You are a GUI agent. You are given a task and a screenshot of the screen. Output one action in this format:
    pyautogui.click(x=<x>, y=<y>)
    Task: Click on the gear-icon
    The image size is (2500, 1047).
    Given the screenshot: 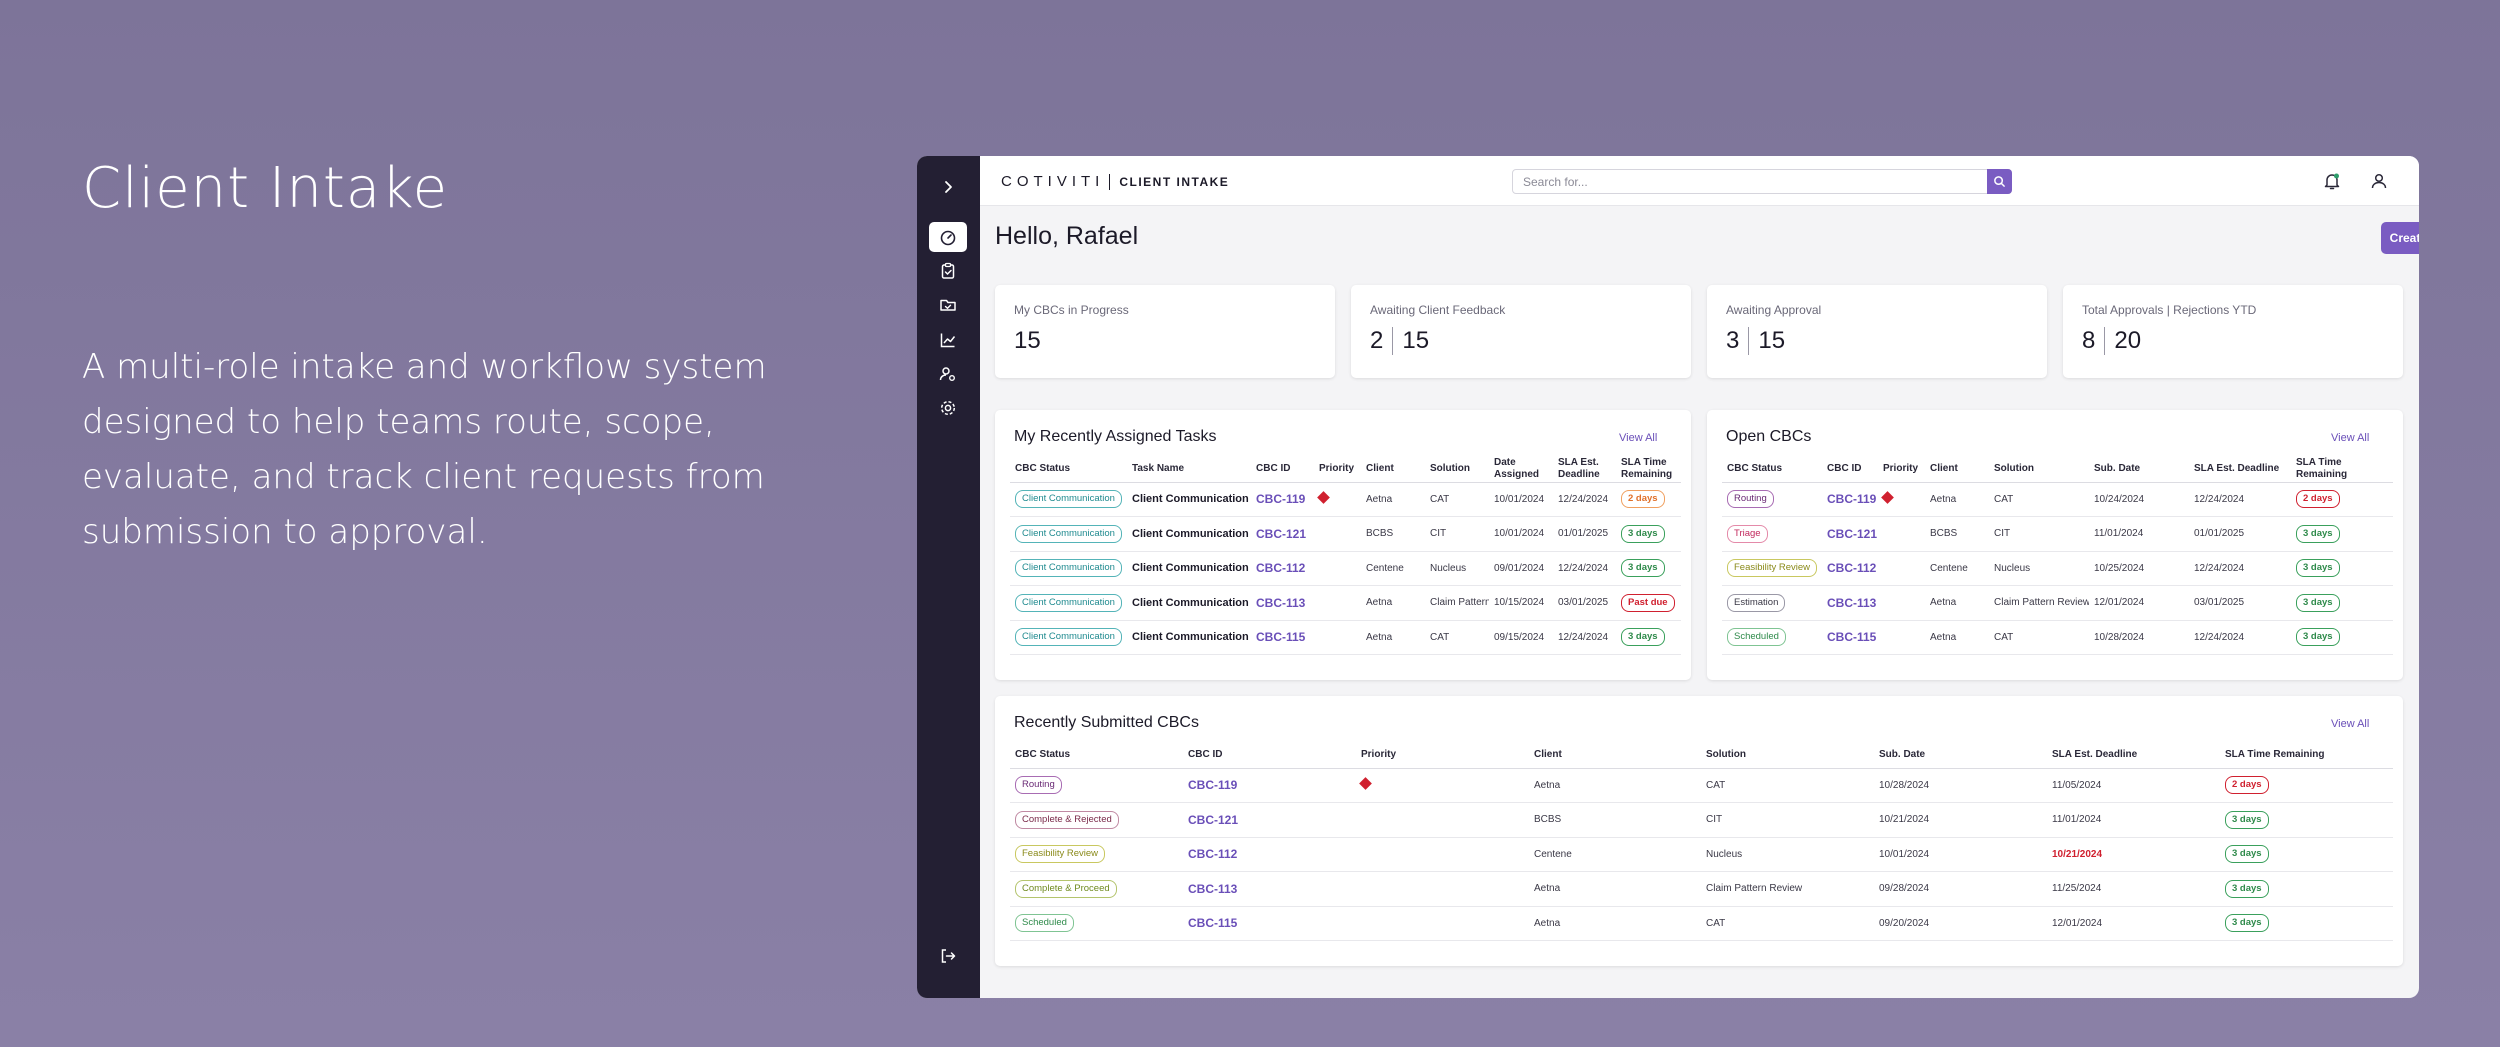 What is the action you would take?
    pyautogui.click(x=948, y=408)
    